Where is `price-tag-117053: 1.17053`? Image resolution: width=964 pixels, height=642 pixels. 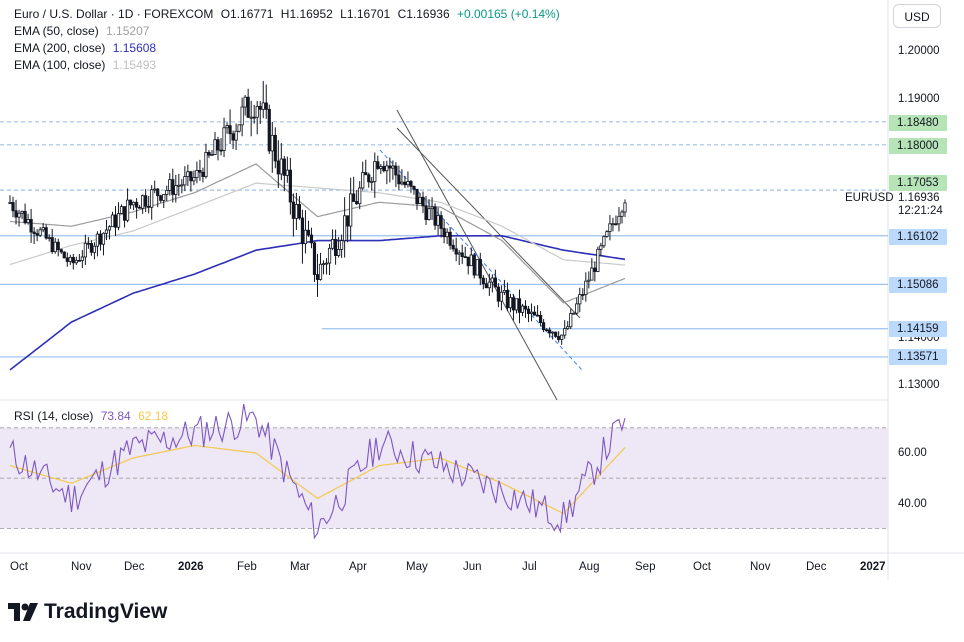 price-tag-117053: 1.17053 is located at coordinates (918, 183).